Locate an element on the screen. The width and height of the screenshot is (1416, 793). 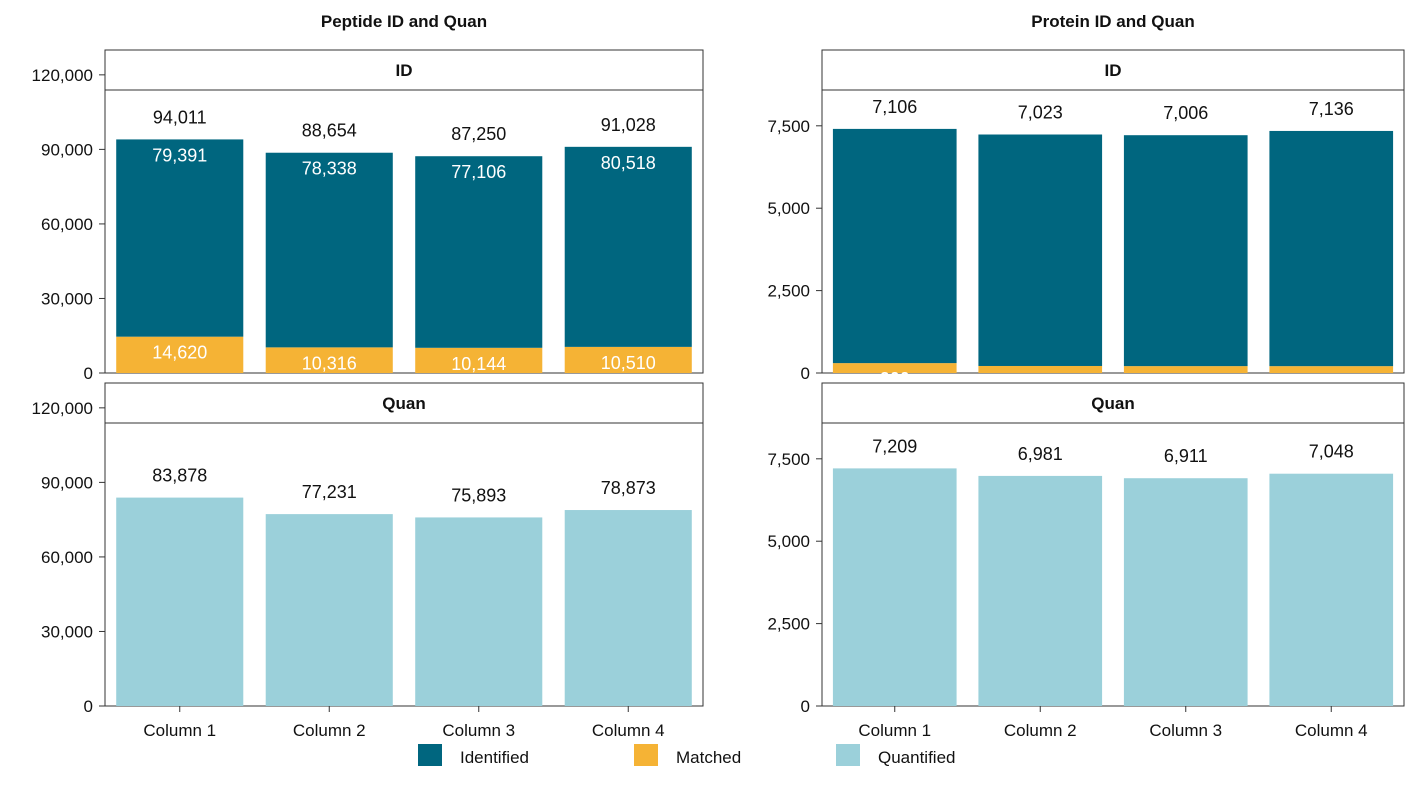
total-label: 7,006 is located at coordinates (1185, 113).